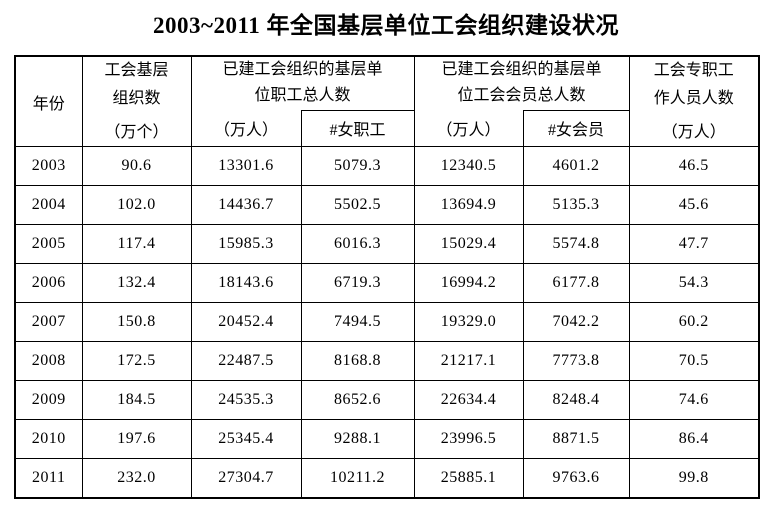 The height and width of the screenshot is (511, 772). What do you see at coordinates (357, 478) in the screenshot?
I see `cell-staff-female: 10211.2` at bounding box center [357, 478].